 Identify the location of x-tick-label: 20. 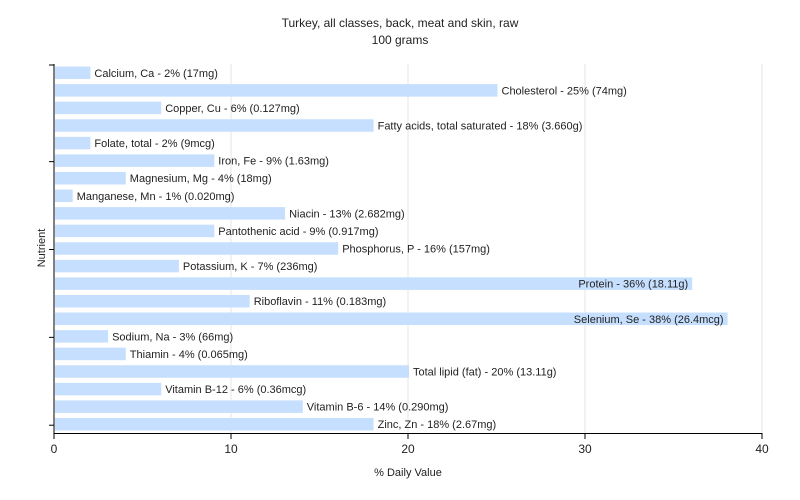
(408, 449).